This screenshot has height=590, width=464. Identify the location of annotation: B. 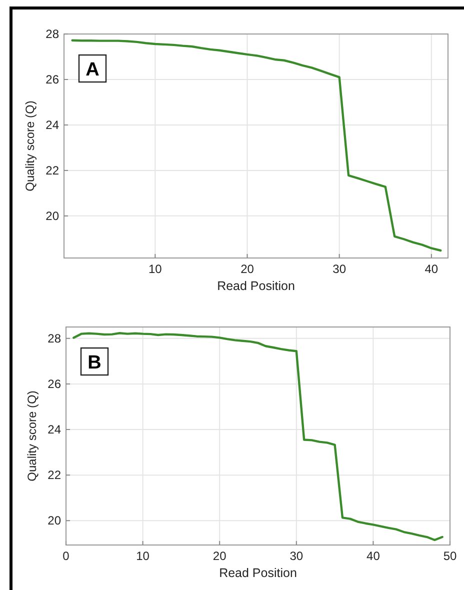
(95, 363).